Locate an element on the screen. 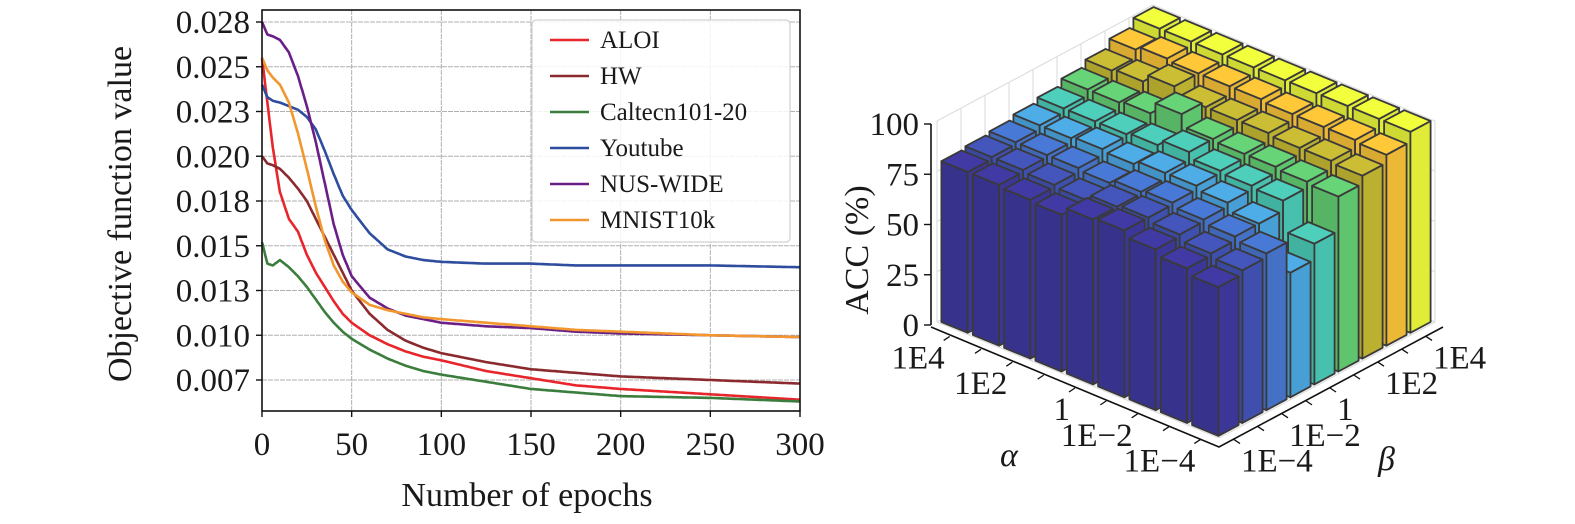 The width and height of the screenshot is (1575, 524). legend-label: MNIST10k is located at coordinates (658, 220).